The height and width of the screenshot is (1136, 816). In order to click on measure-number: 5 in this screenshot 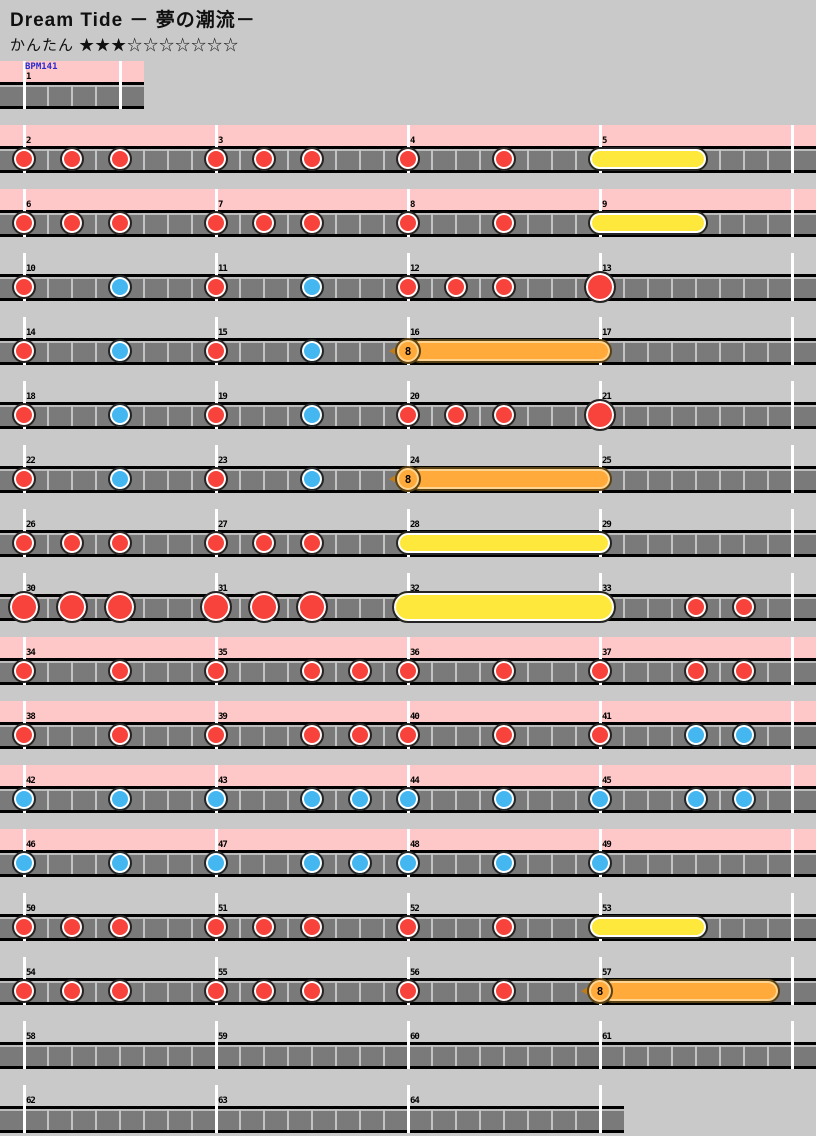, I will do `click(605, 141)`.